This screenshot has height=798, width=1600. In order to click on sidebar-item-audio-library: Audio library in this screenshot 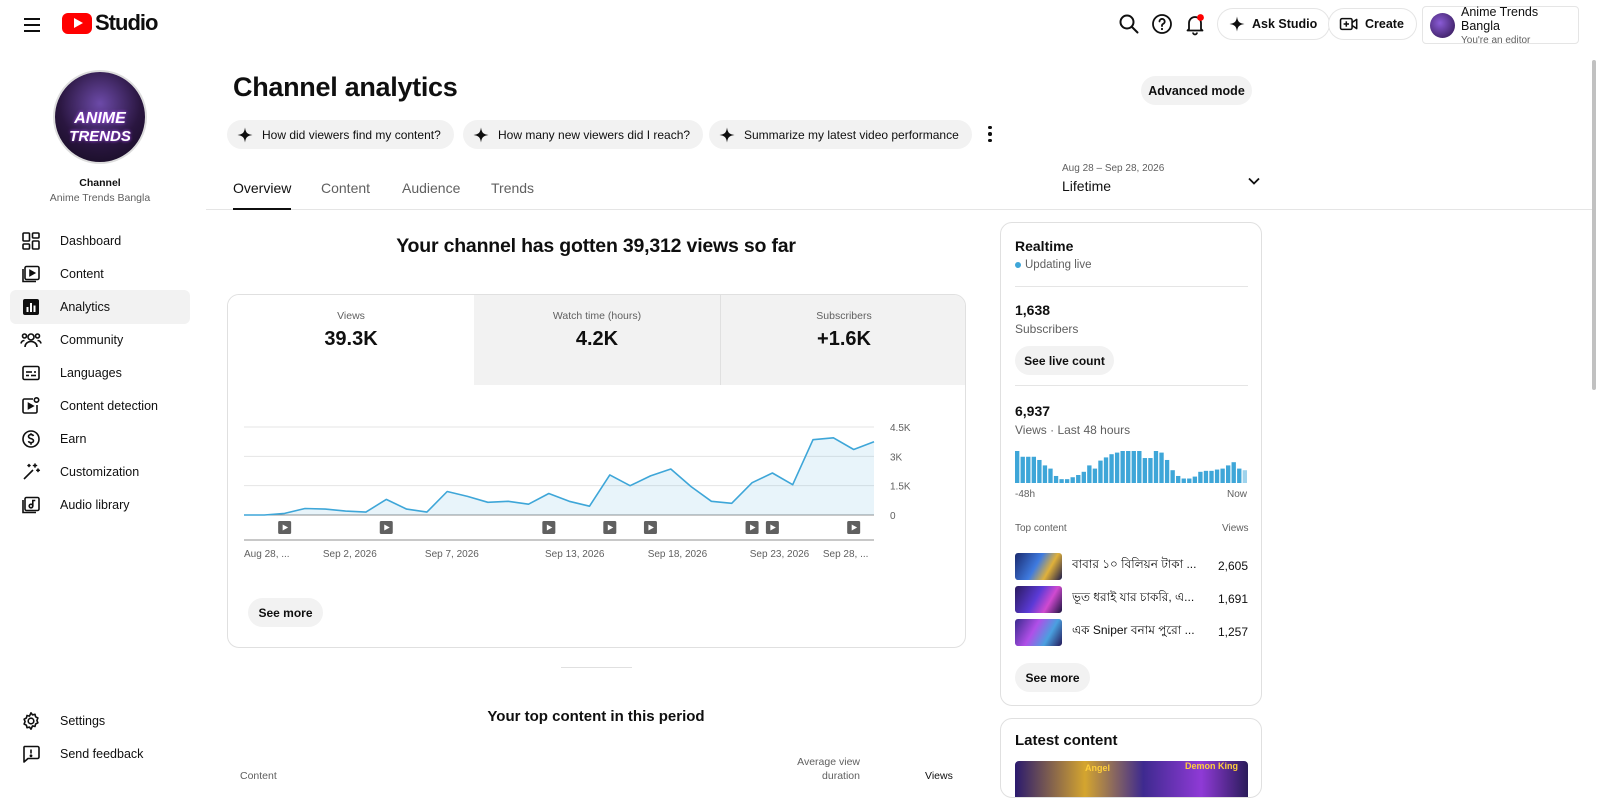, I will do `click(100, 505)`.